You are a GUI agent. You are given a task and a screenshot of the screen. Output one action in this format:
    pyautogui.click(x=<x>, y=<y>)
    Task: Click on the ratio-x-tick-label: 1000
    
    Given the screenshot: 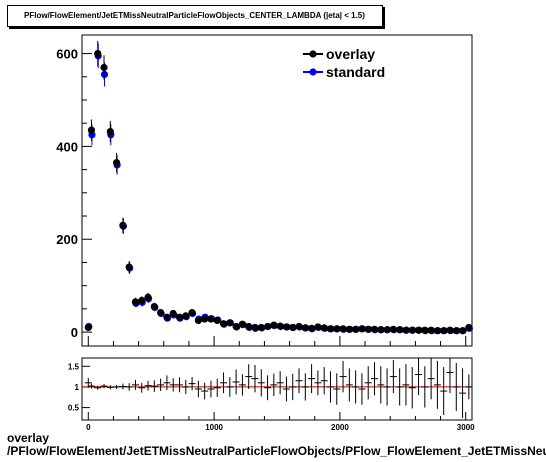 What is the action you would take?
    pyautogui.click(x=214, y=427)
    